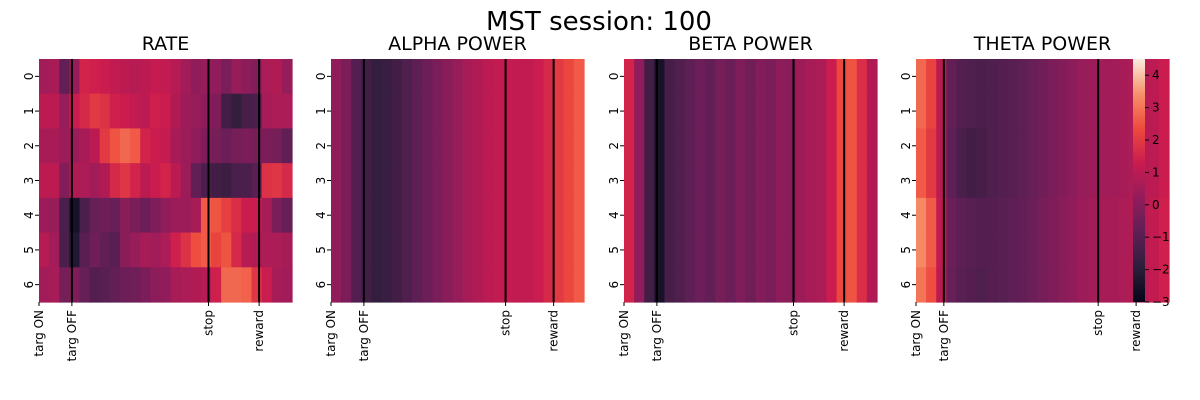  Describe the element at coordinates (331, 333) in the screenshot. I see `x-tick-label: targ ON` at that location.